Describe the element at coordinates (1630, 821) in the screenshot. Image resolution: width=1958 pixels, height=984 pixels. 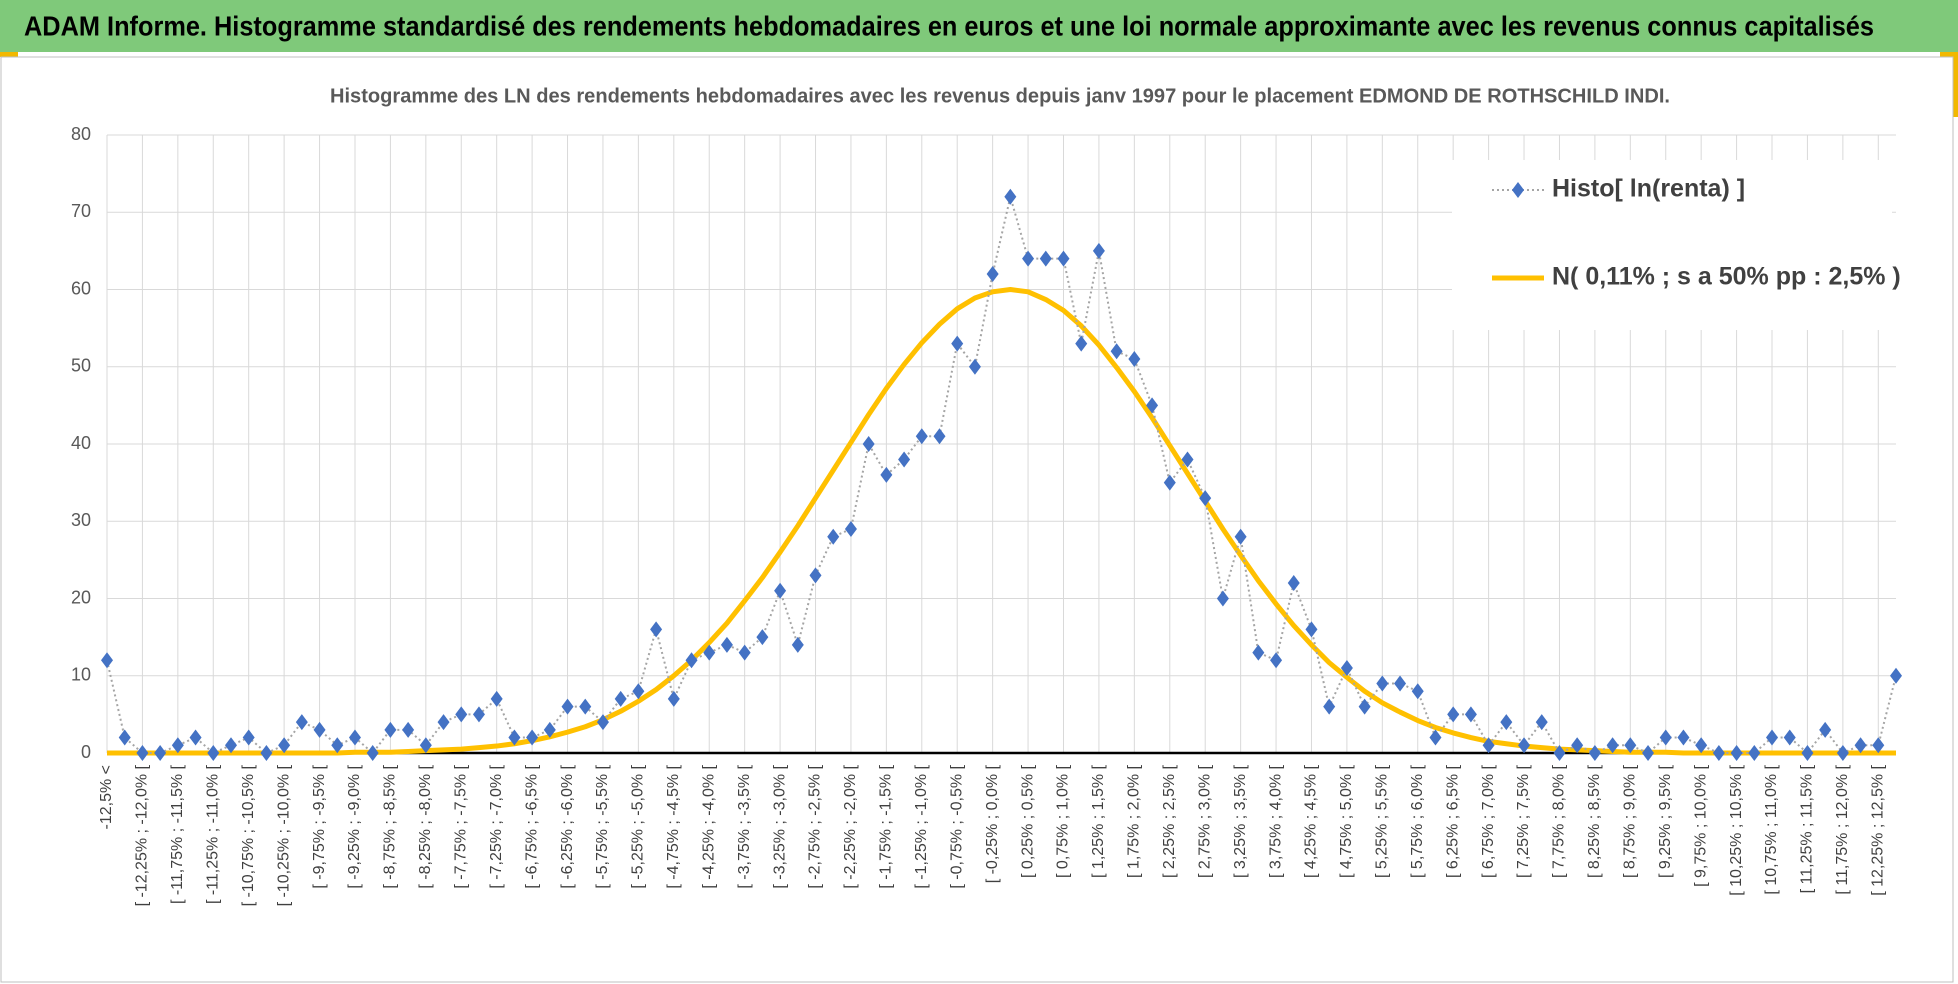
I see `x-tick-label: [ 8,75% ; 9,0% [` at that location.